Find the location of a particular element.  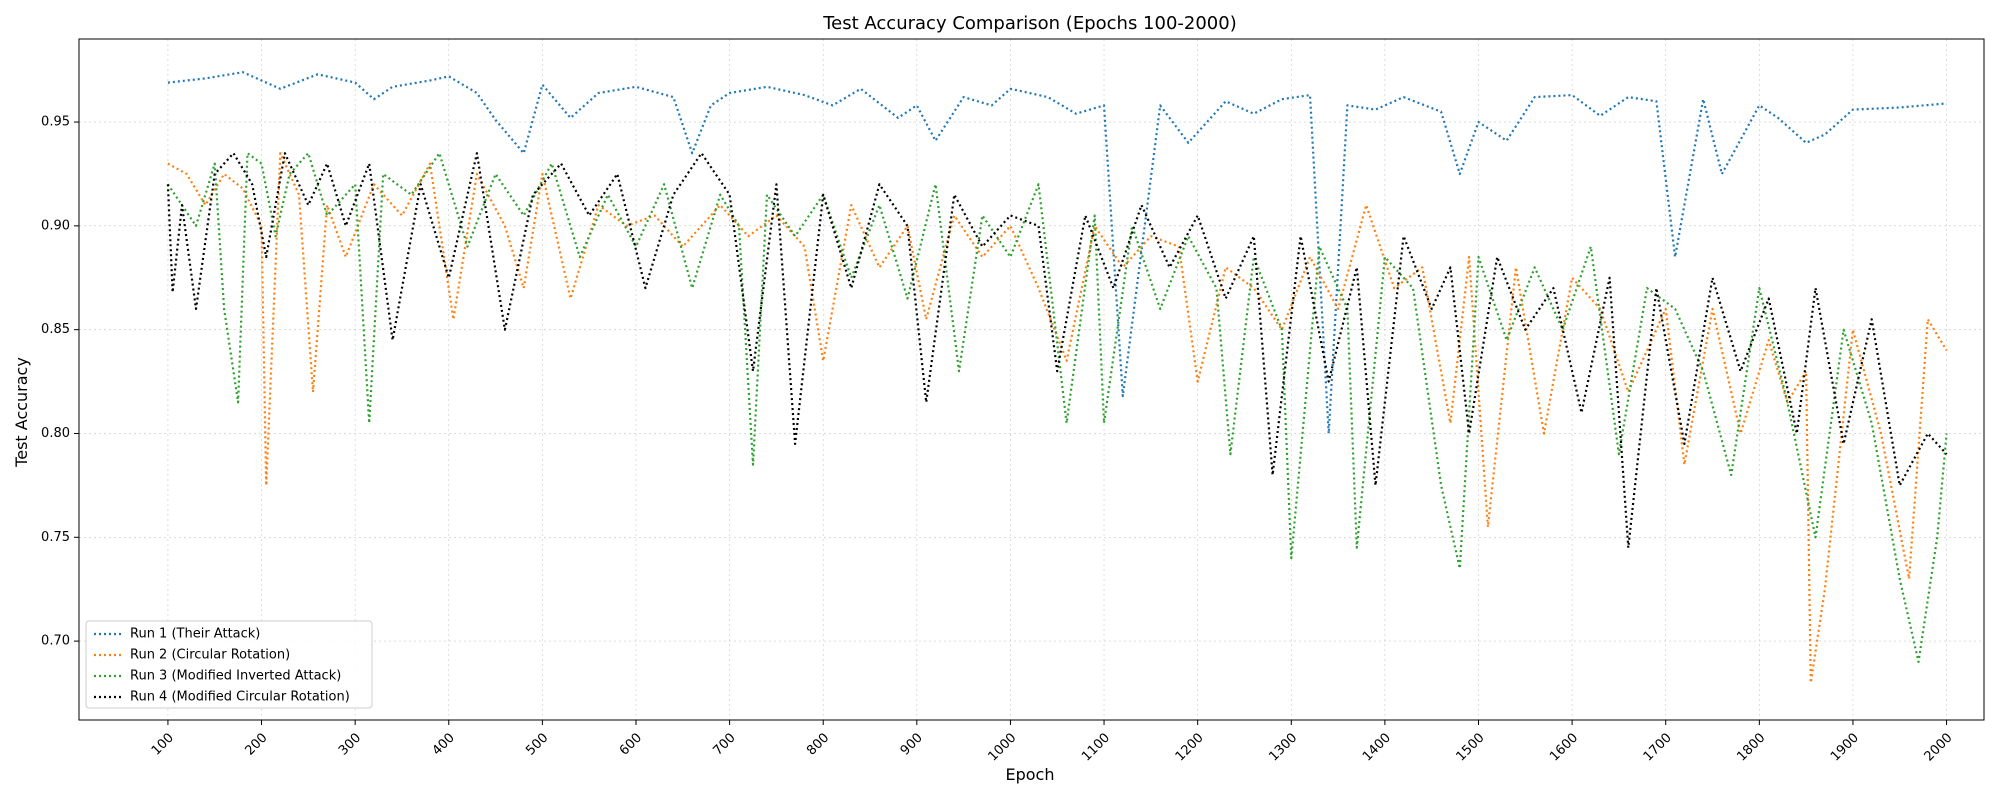

y-axis-ticks: 0.70 0.75 0.80 0.85 0.90 0.95 is located at coordinates (60, 382).